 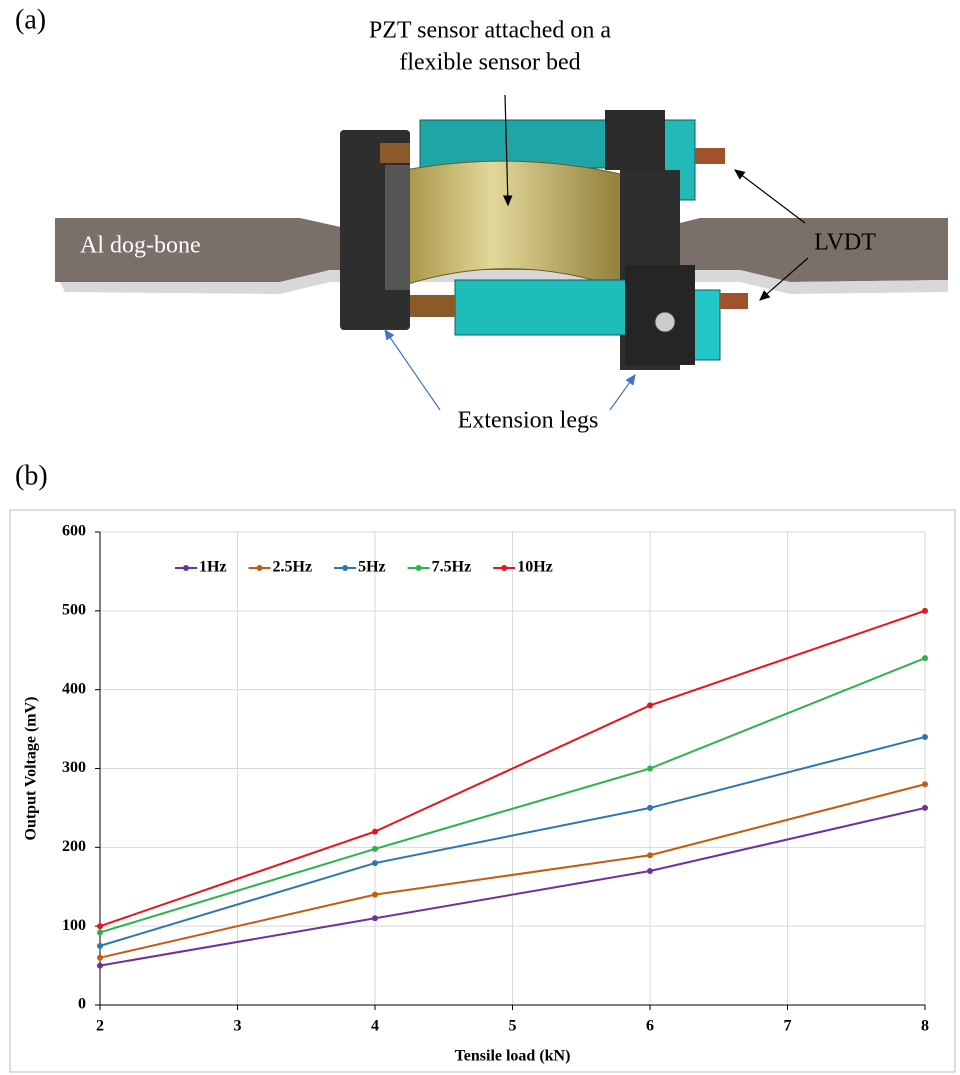 I want to click on legend-label: 10Hz, so click(x=535, y=567).